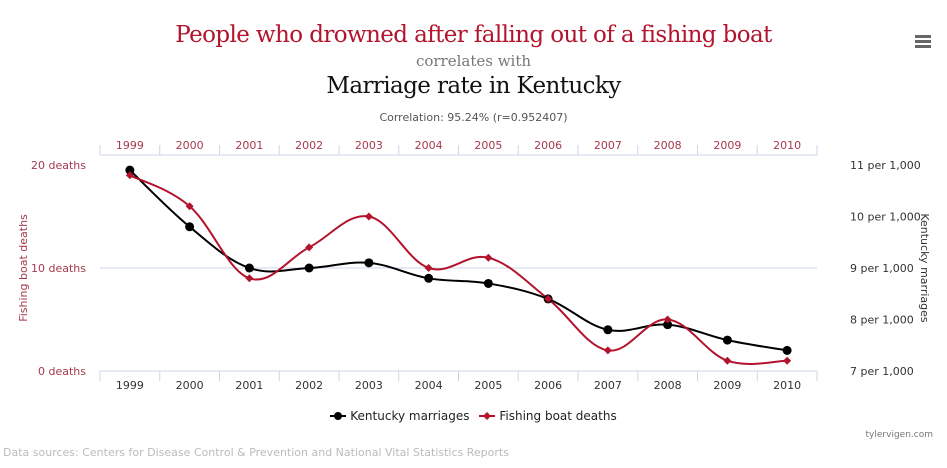 This screenshot has width=947, height=468. What do you see at coordinates (429, 385) in the screenshot?
I see `bottom-x-tick-label: 2004` at bounding box center [429, 385].